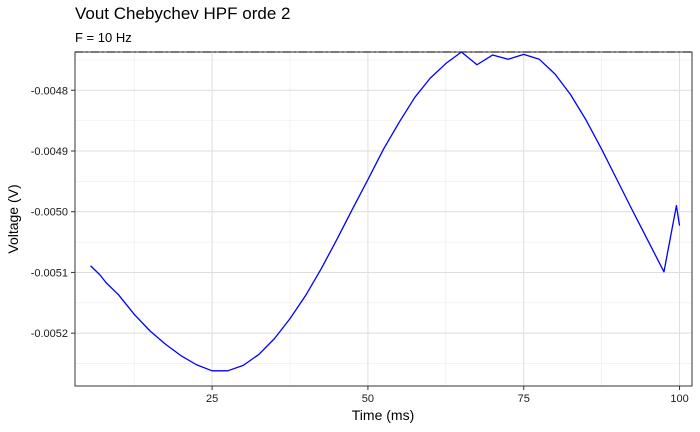 Image resolution: width=700 pixels, height=432 pixels. What do you see at coordinates (103, 37) in the screenshot?
I see `chart-subtitle: F = 10 Hz` at bounding box center [103, 37].